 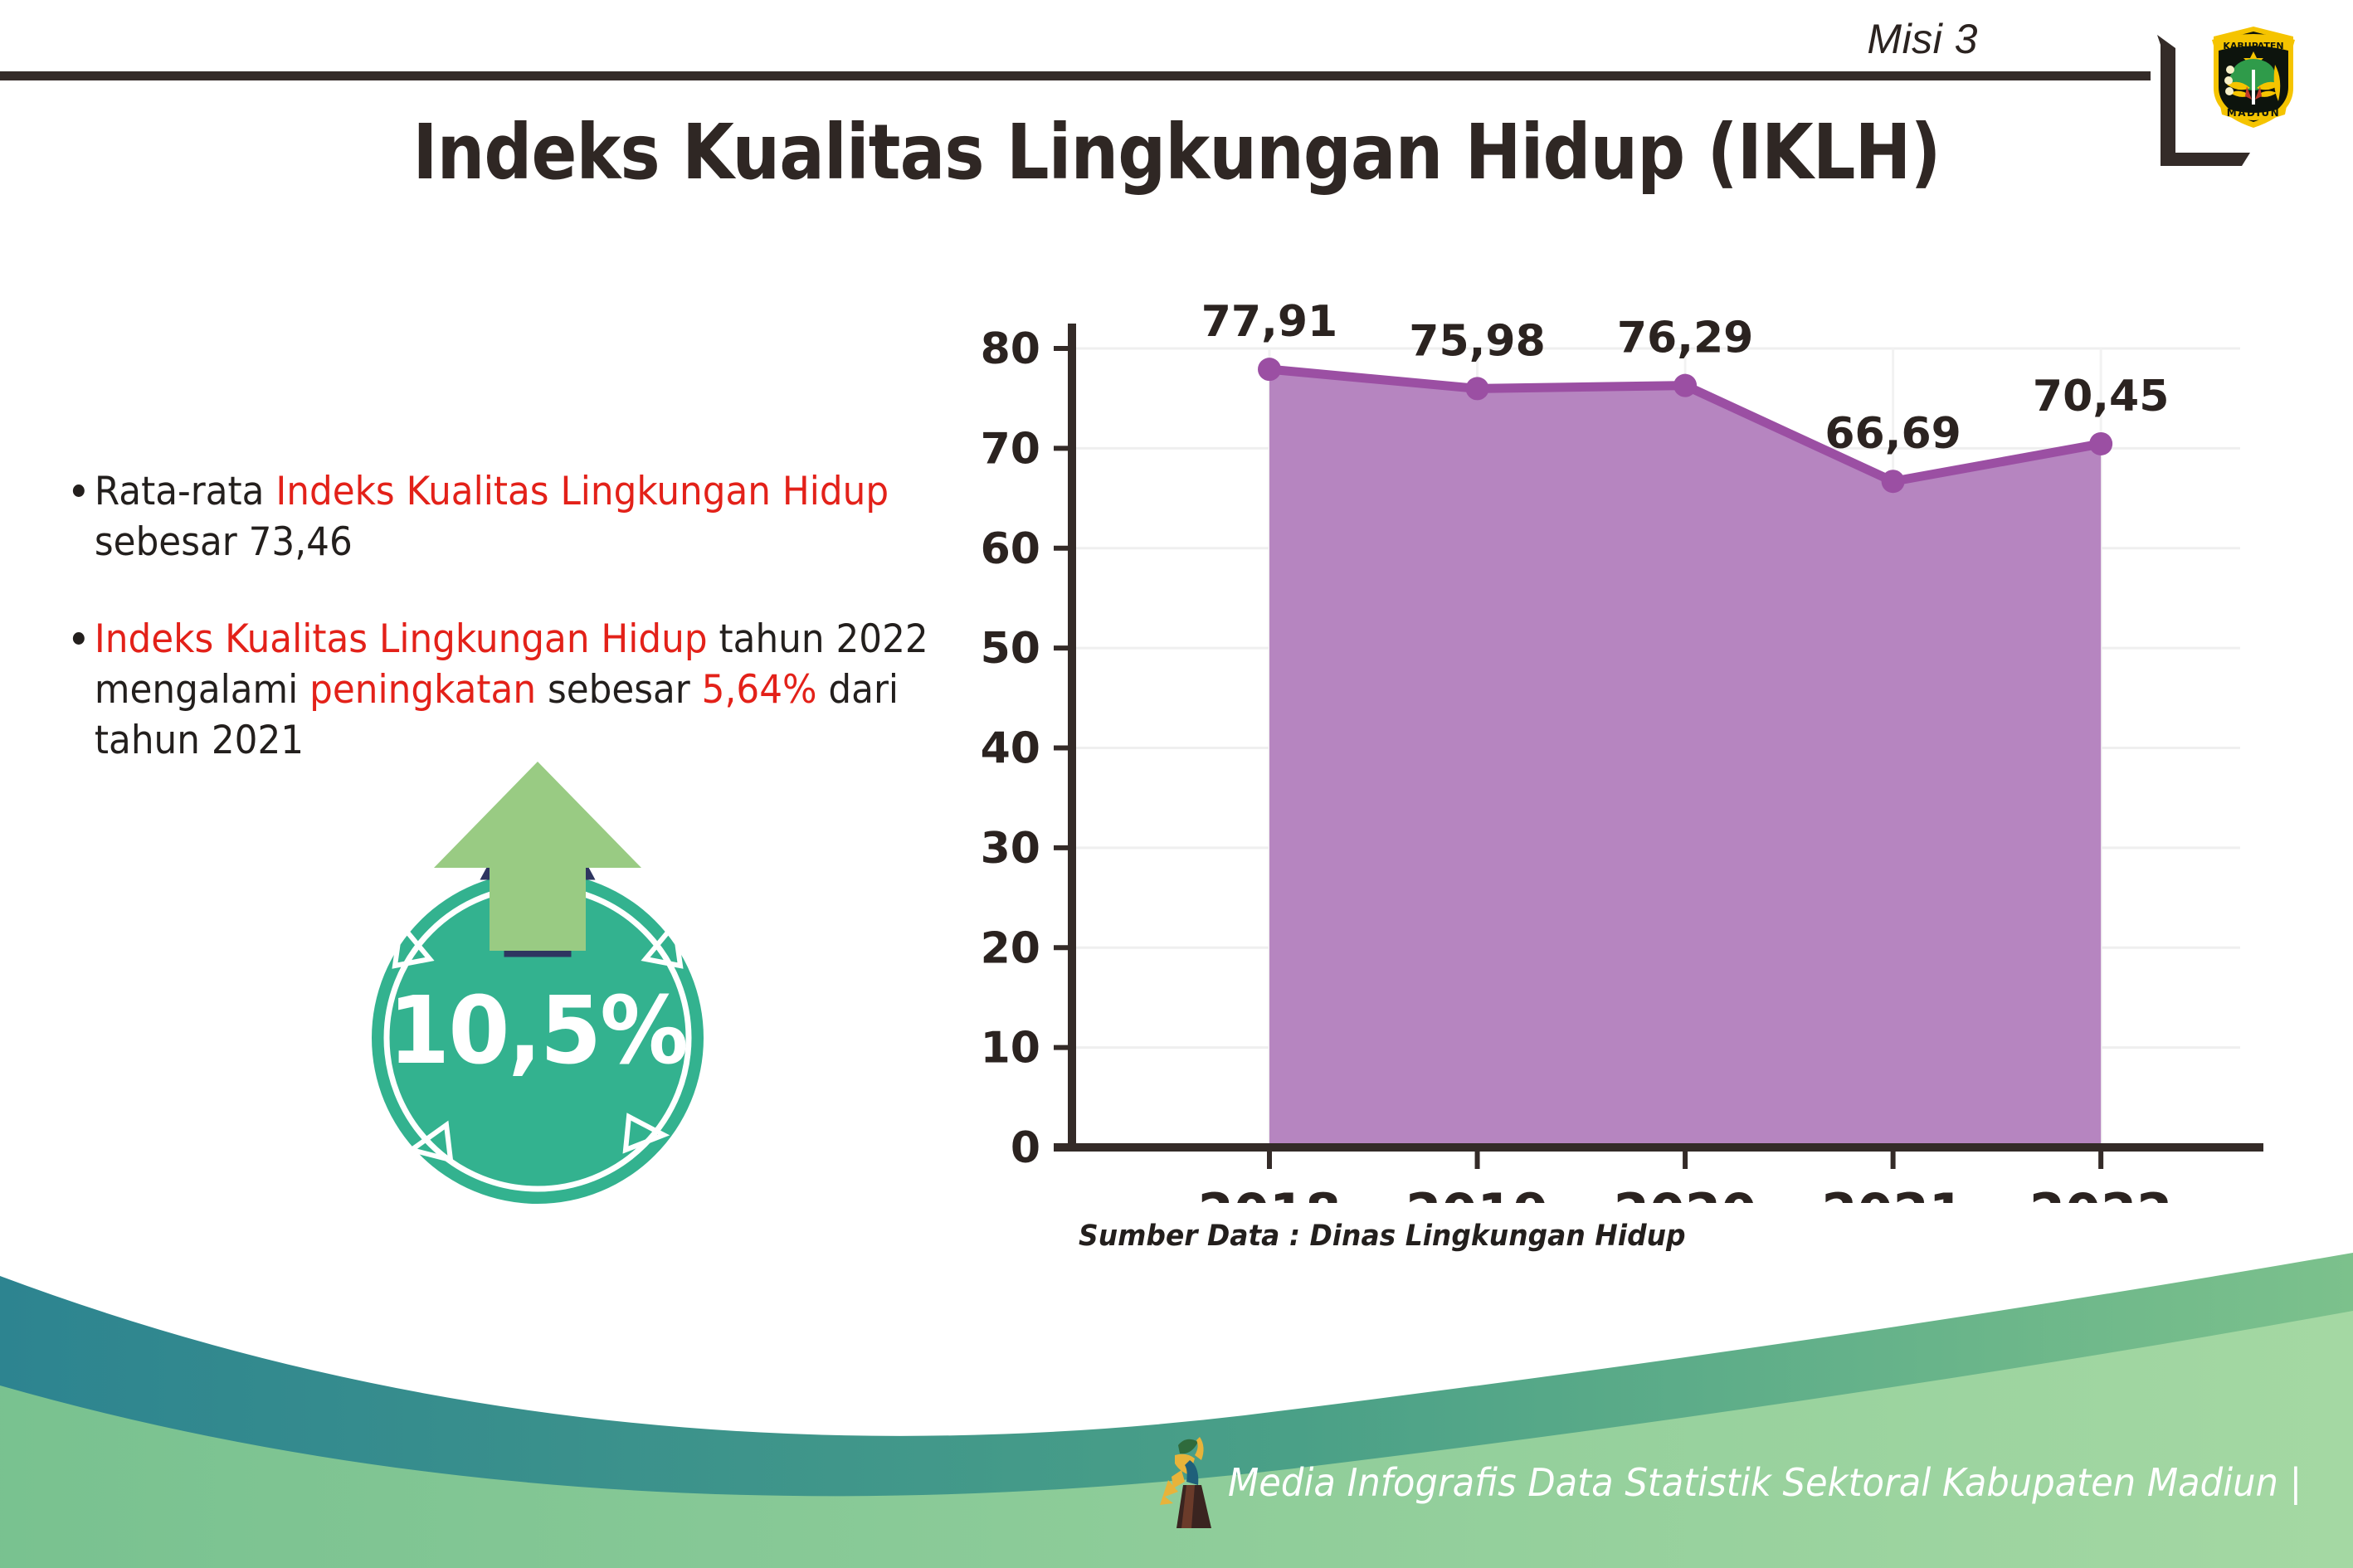 I want to click on badge-circle, so click(x=538, y=1038).